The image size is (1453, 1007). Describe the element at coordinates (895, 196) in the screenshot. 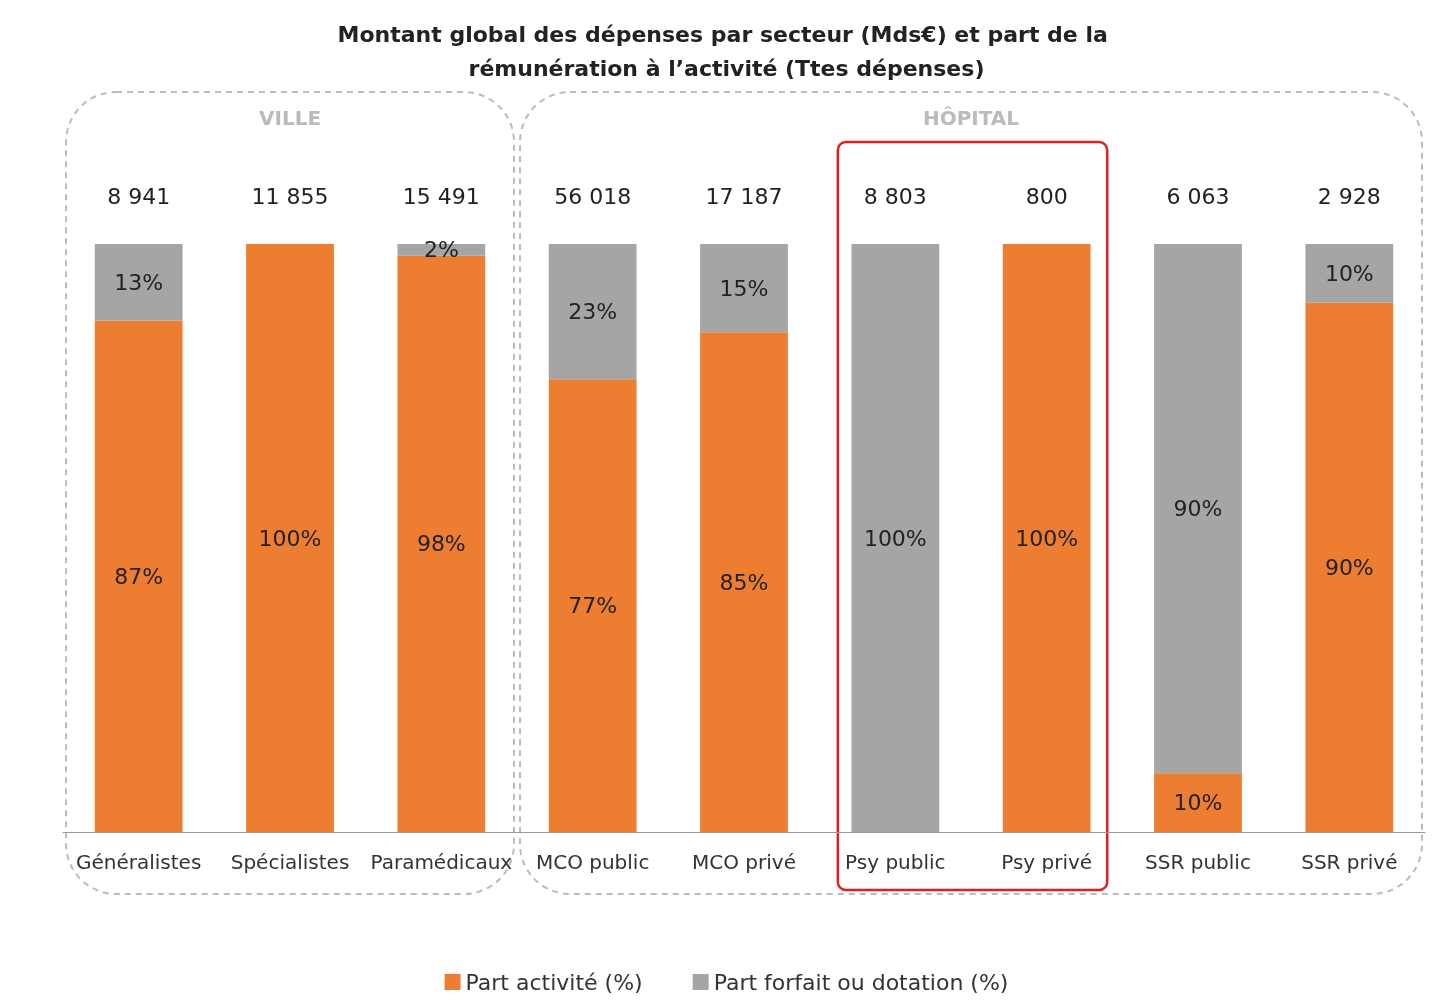

I see `text: 8 803` at that location.